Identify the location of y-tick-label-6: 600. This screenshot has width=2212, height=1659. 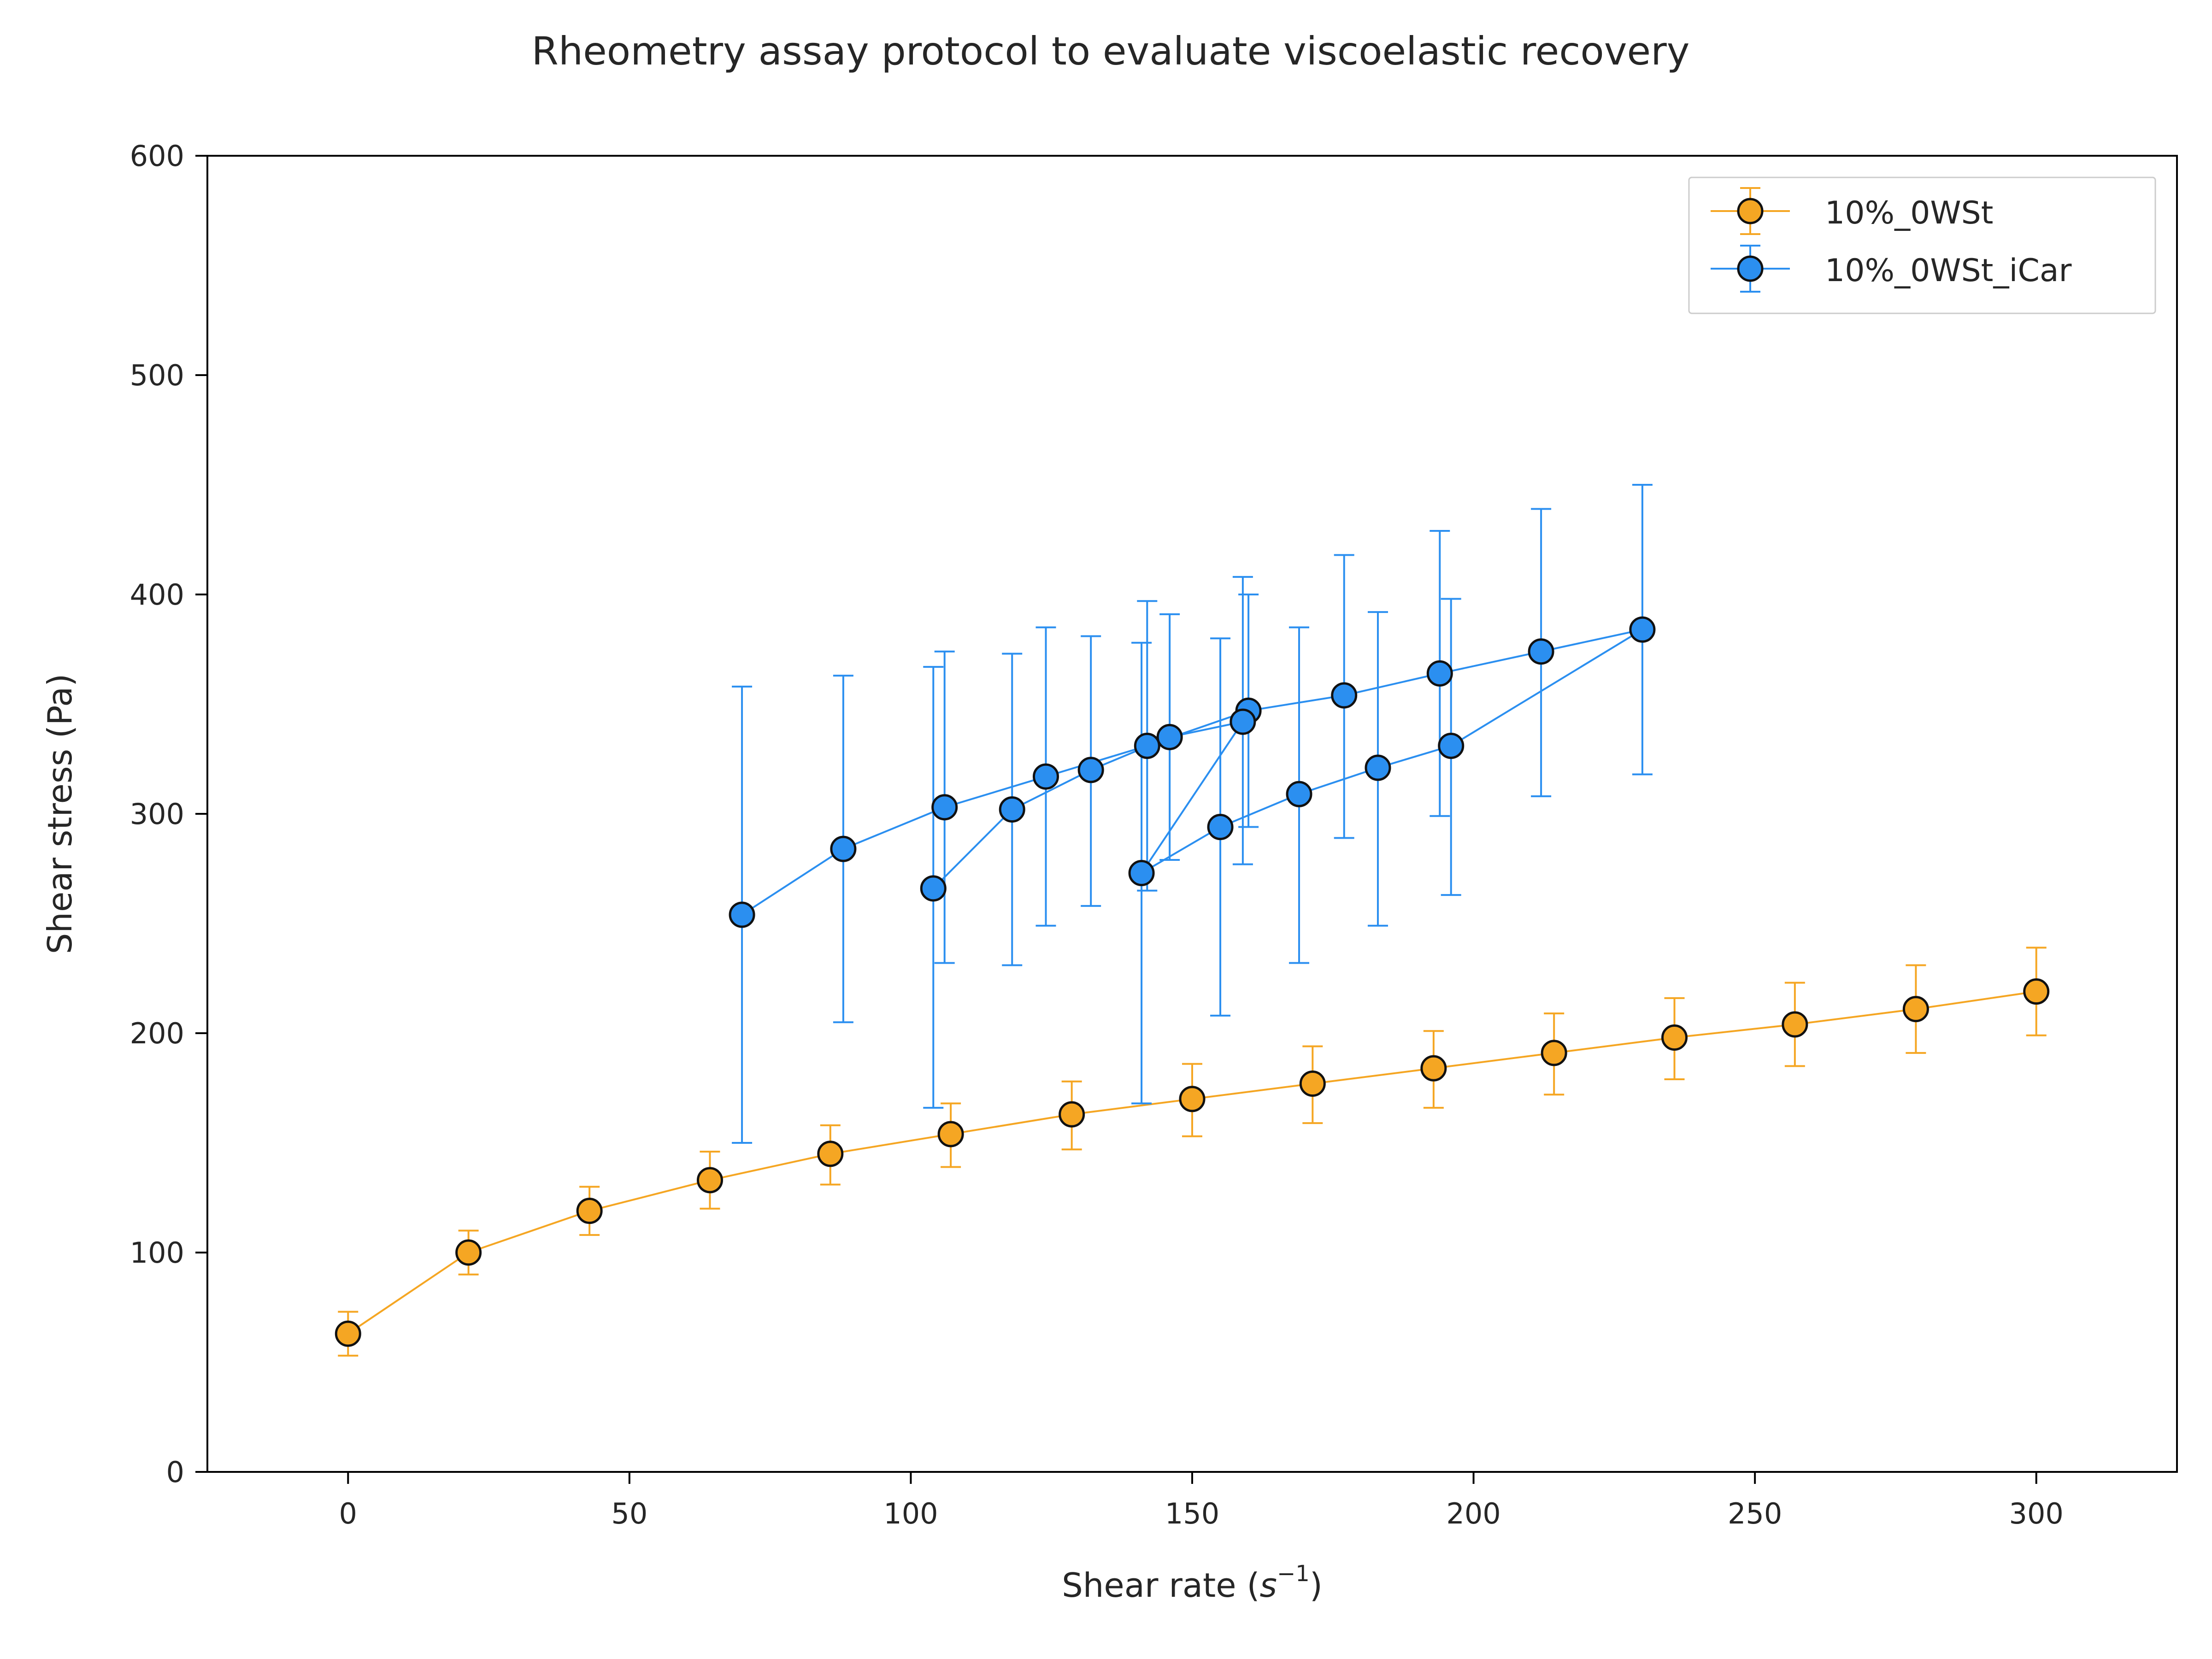
(157, 156).